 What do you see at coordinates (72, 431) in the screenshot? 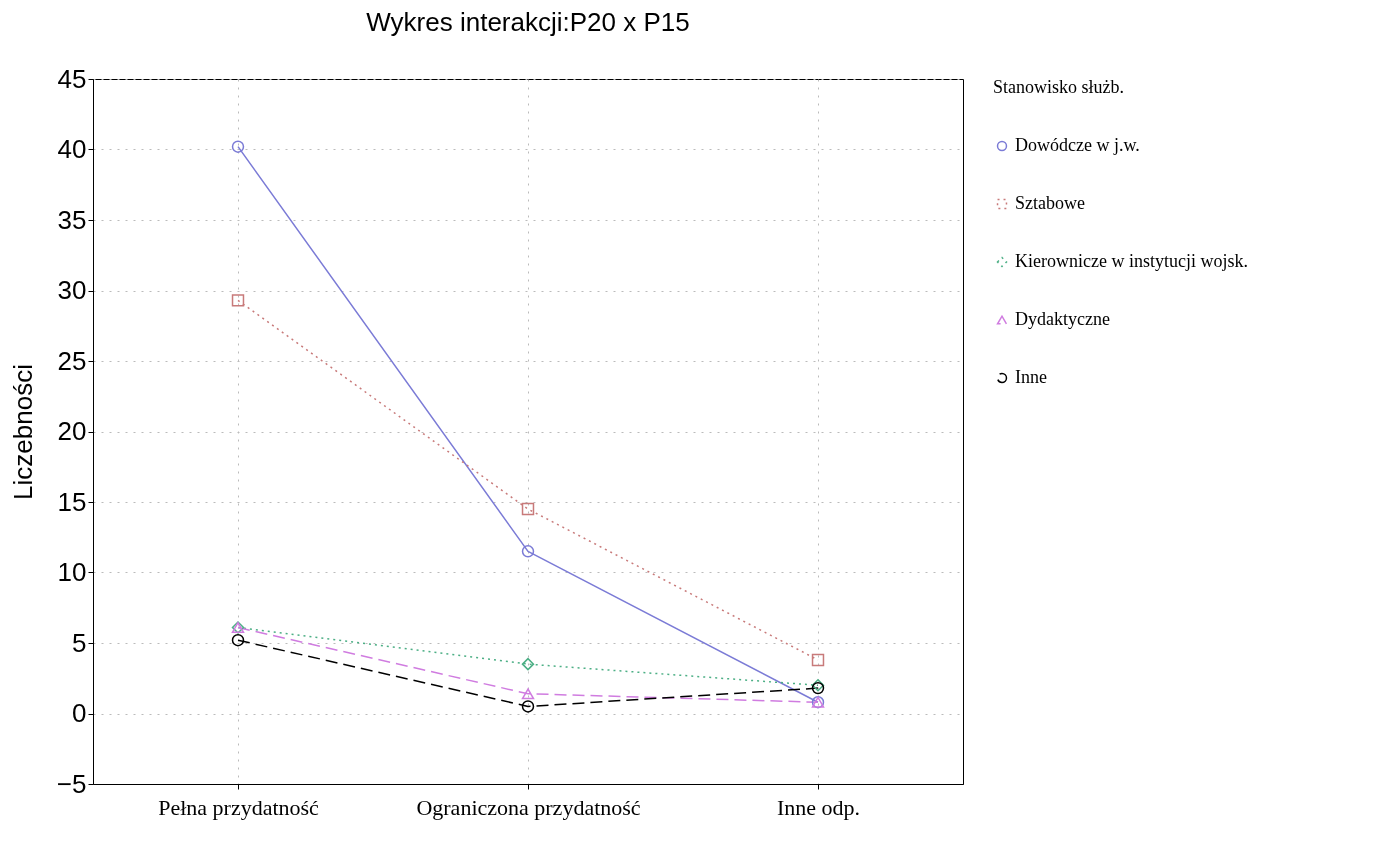
I see `y-tick-label: 20` at bounding box center [72, 431].